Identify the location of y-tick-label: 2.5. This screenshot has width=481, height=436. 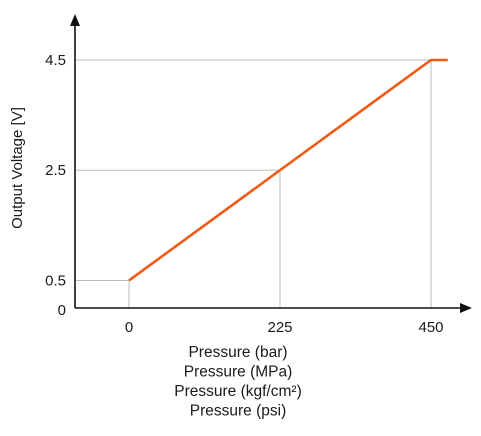
(55, 170).